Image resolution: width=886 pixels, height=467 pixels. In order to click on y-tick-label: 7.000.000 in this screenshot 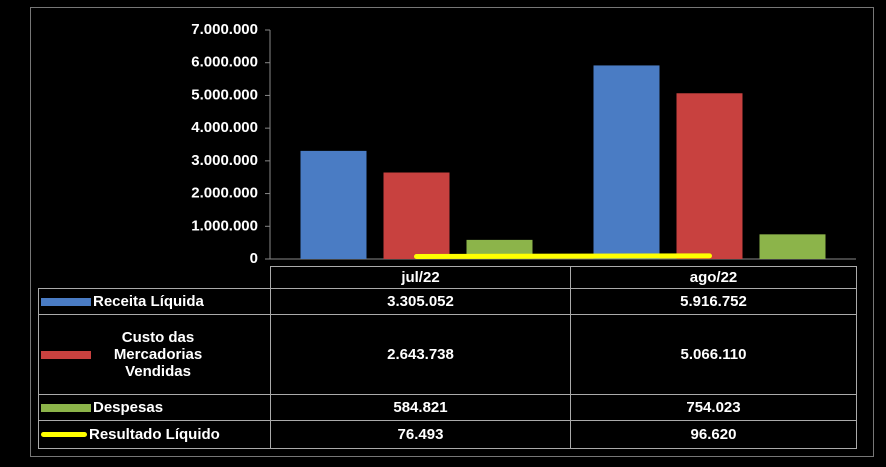, I will do `click(224, 29)`.